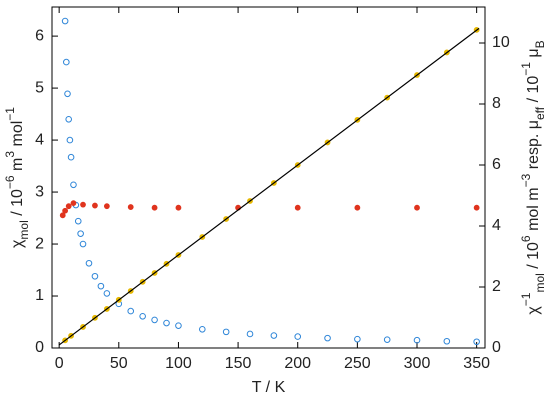  I want to click on label-part: eff, so click(540, 113).